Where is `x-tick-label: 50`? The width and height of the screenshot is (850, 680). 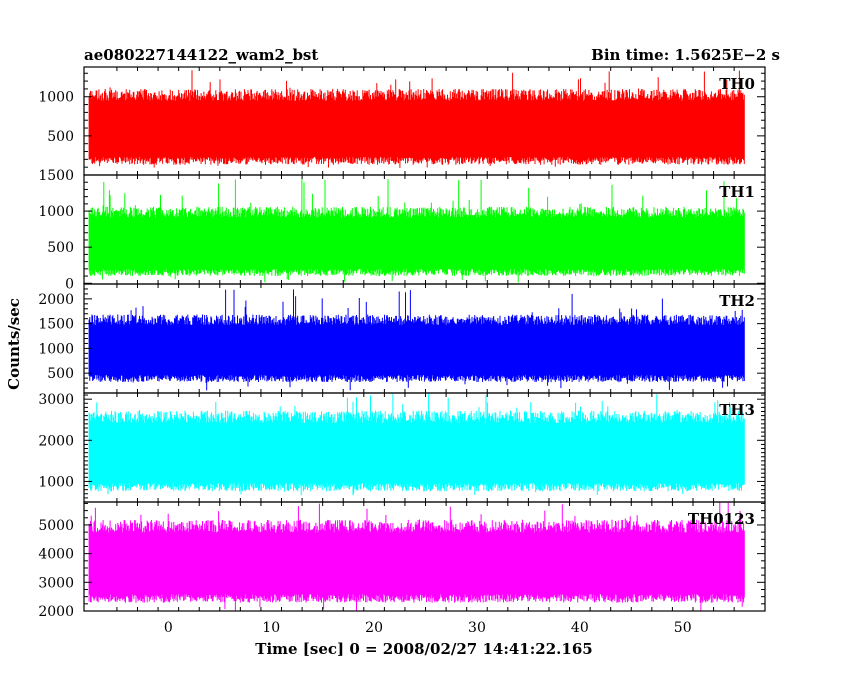 x-tick-label: 50 is located at coordinates (683, 628).